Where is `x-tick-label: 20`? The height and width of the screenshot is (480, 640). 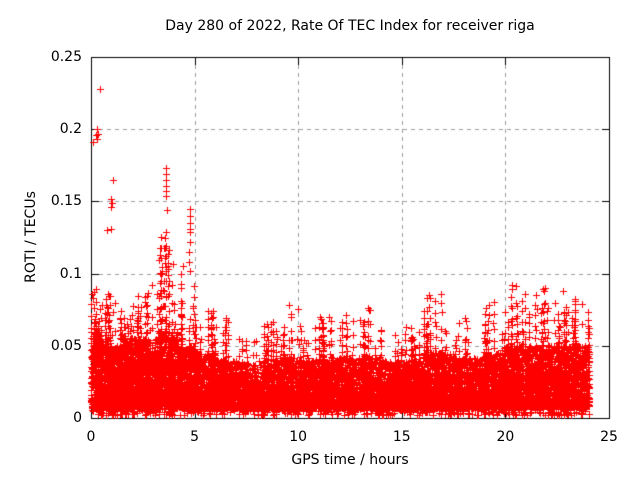 x-tick-label: 20 is located at coordinates (505, 437).